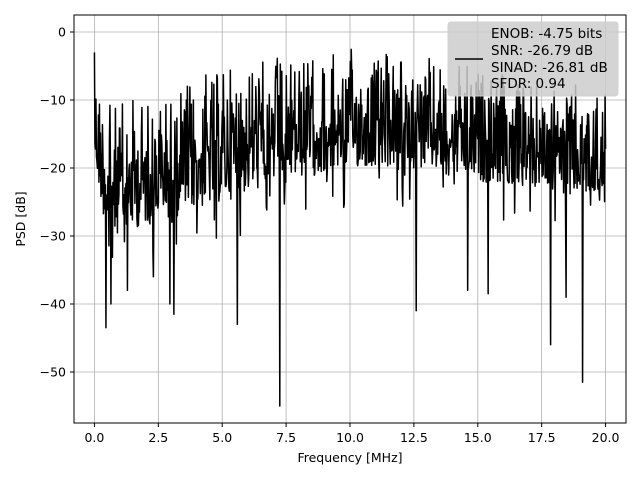 This screenshot has width=640, height=480. What do you see at coordinates (53, 100) in the screenshot?
I see `y-tick-label: −10` at bounding box center [53, 100].